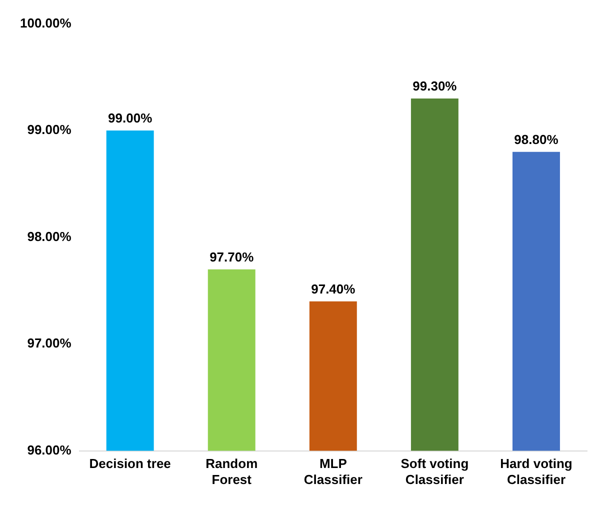 The width and height of the screenshot is (605, 508). What do you see at coordinates (49, 450) in the screenshot?
I see `y-tick-label: 96.00%` at bounding box center [49, 450].